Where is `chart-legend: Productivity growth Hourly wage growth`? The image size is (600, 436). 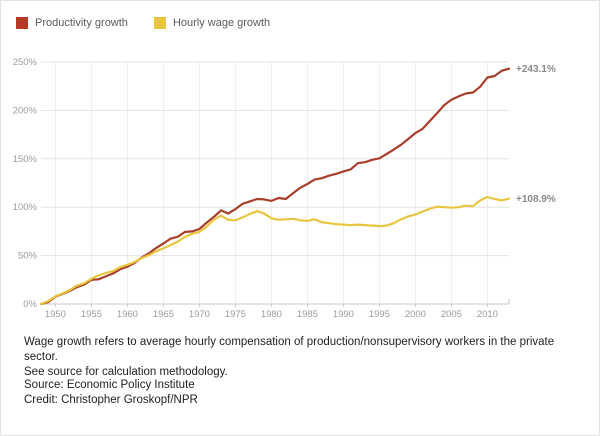
chart-legend: Productivity growth Hourly wage growth is located at coordinates (143, 23).